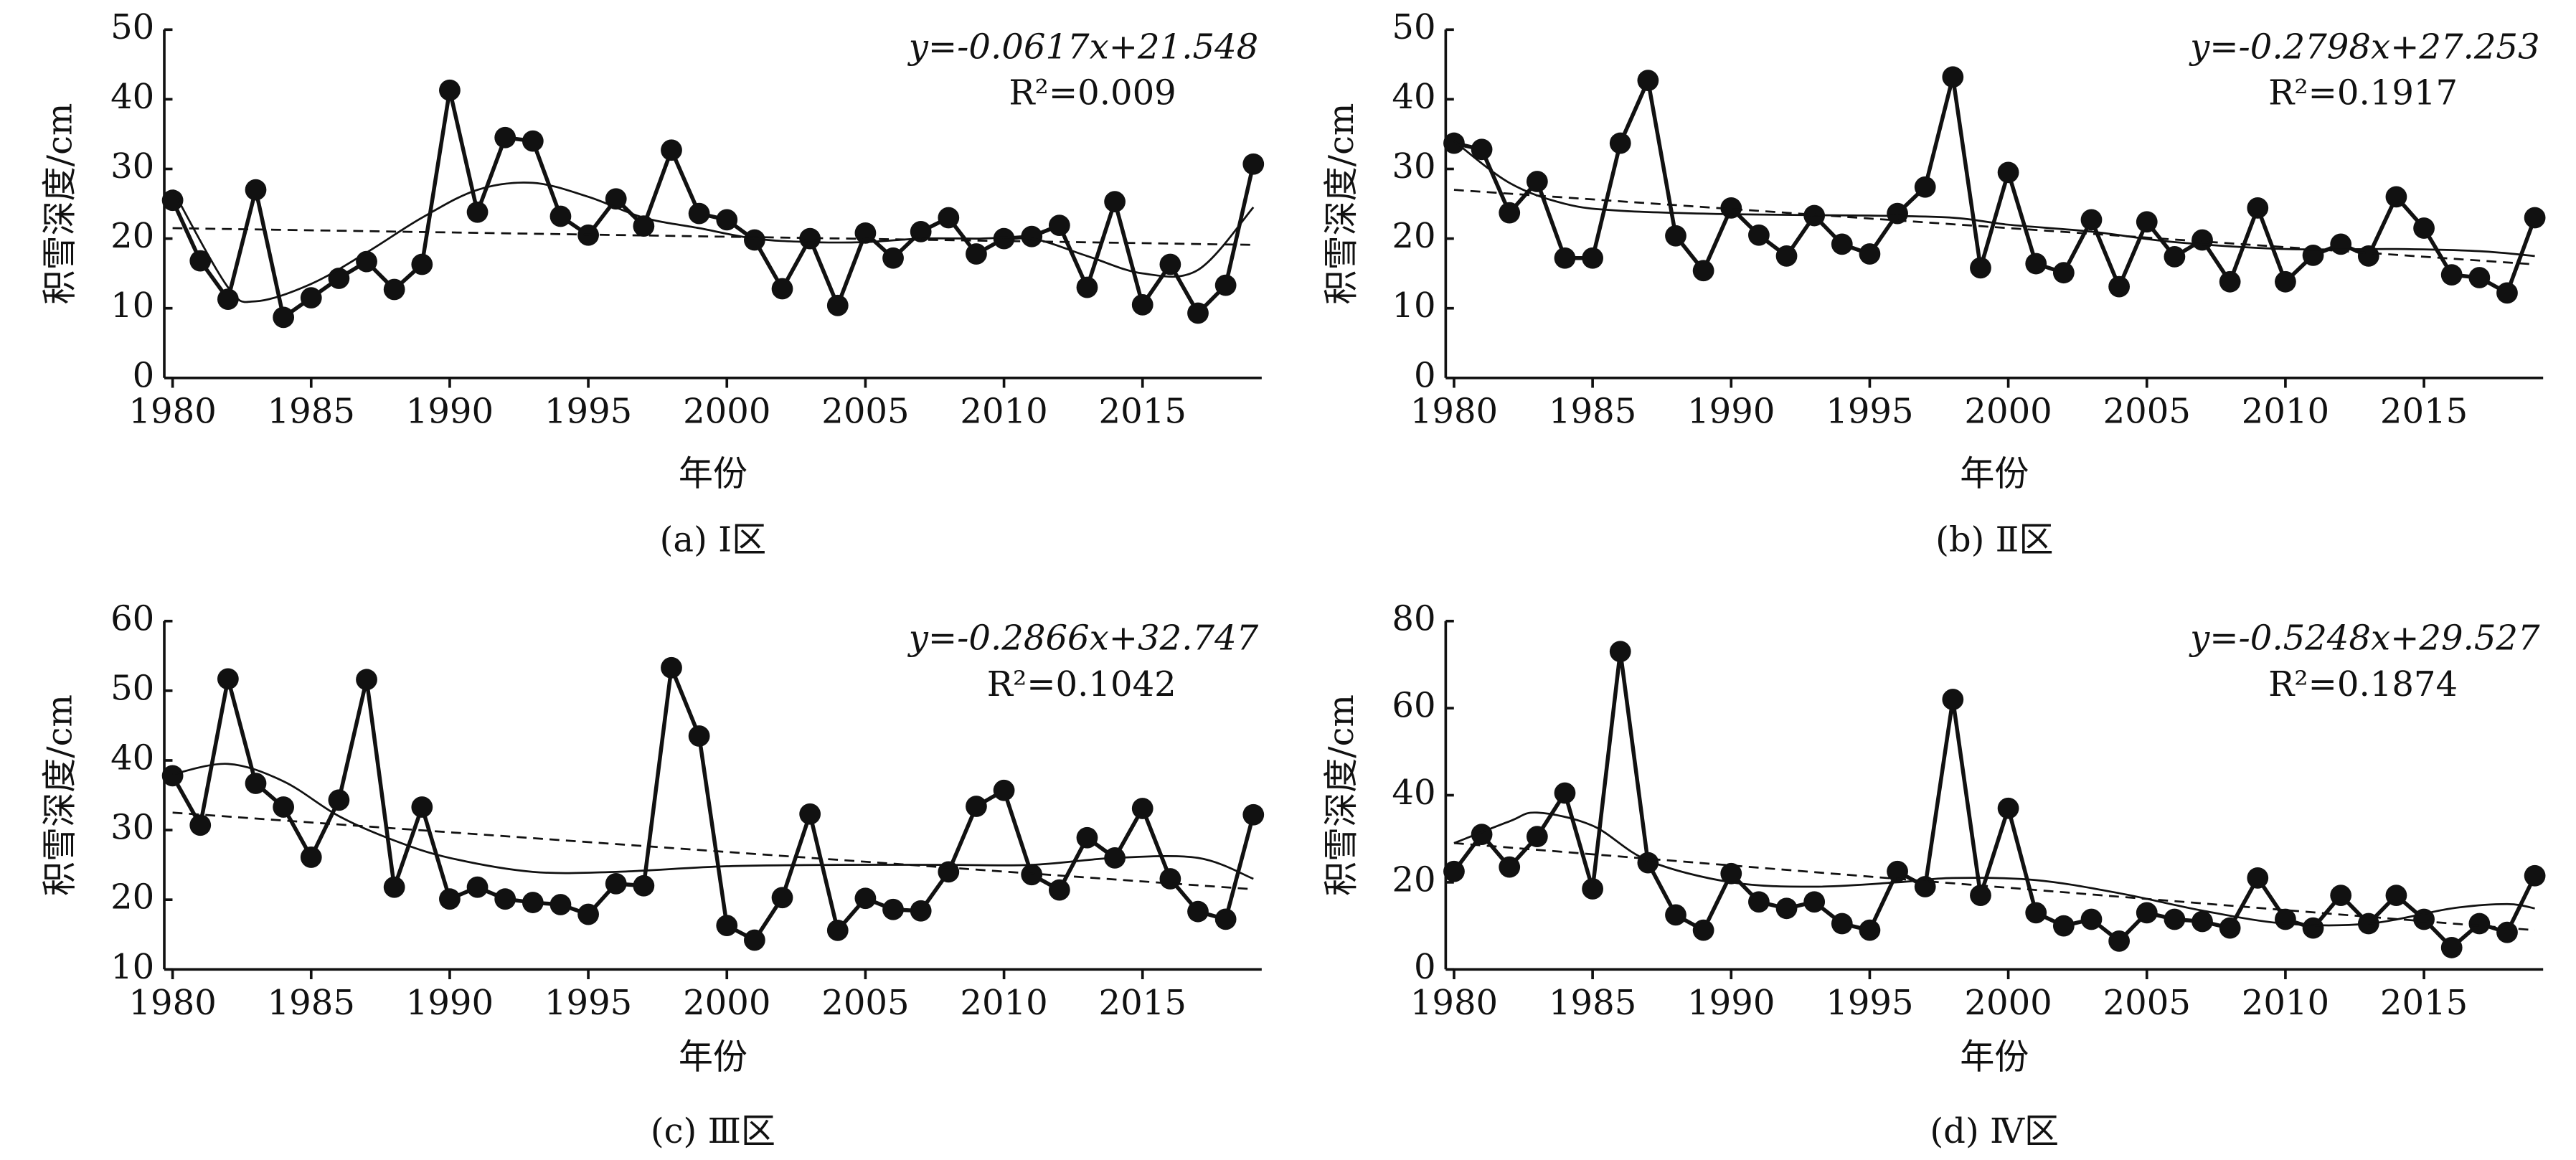  I want to click on smooth-curve, so click(1994, 869).